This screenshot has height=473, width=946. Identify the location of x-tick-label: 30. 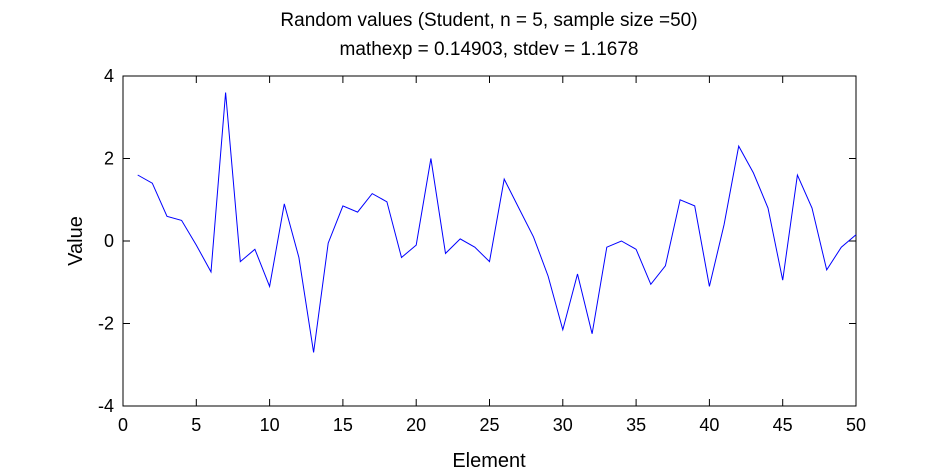
(563, 425).